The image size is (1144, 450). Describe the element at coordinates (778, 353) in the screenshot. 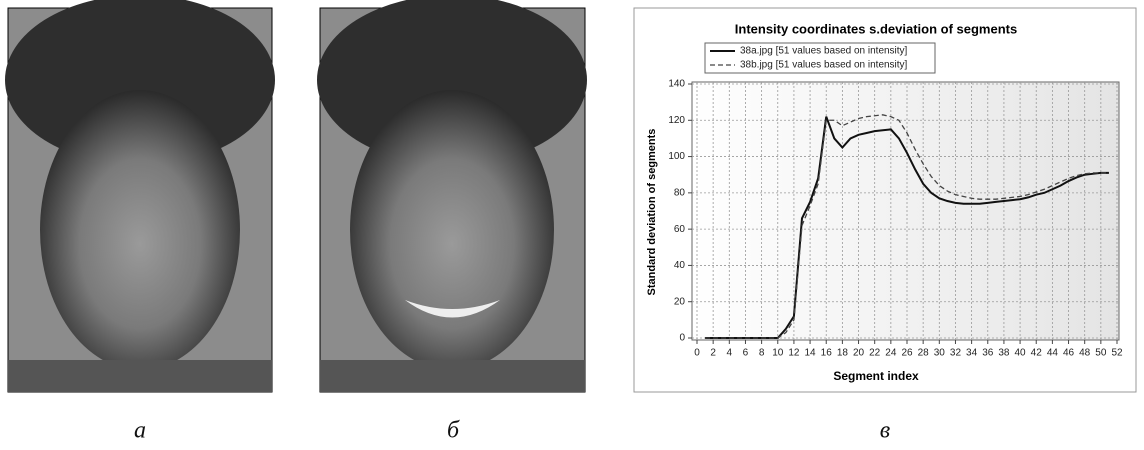

I see `x-tick-label: 10` at that location.